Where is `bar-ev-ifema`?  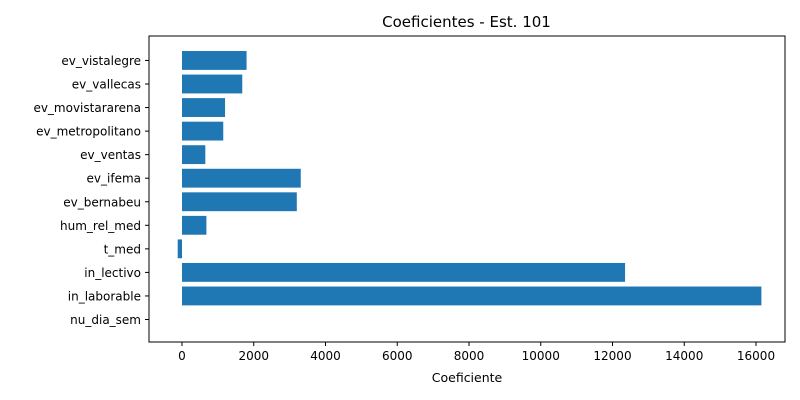
bar-ev-ifema is located at coordinates (241, 178).